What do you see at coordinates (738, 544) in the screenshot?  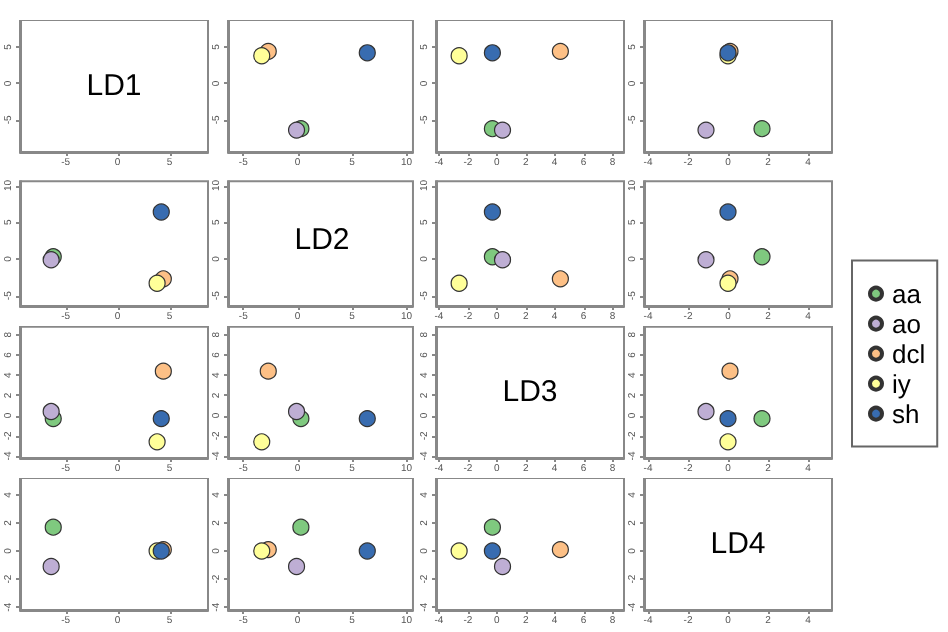 I see `text: LD4` at bounding box center [738, 544].